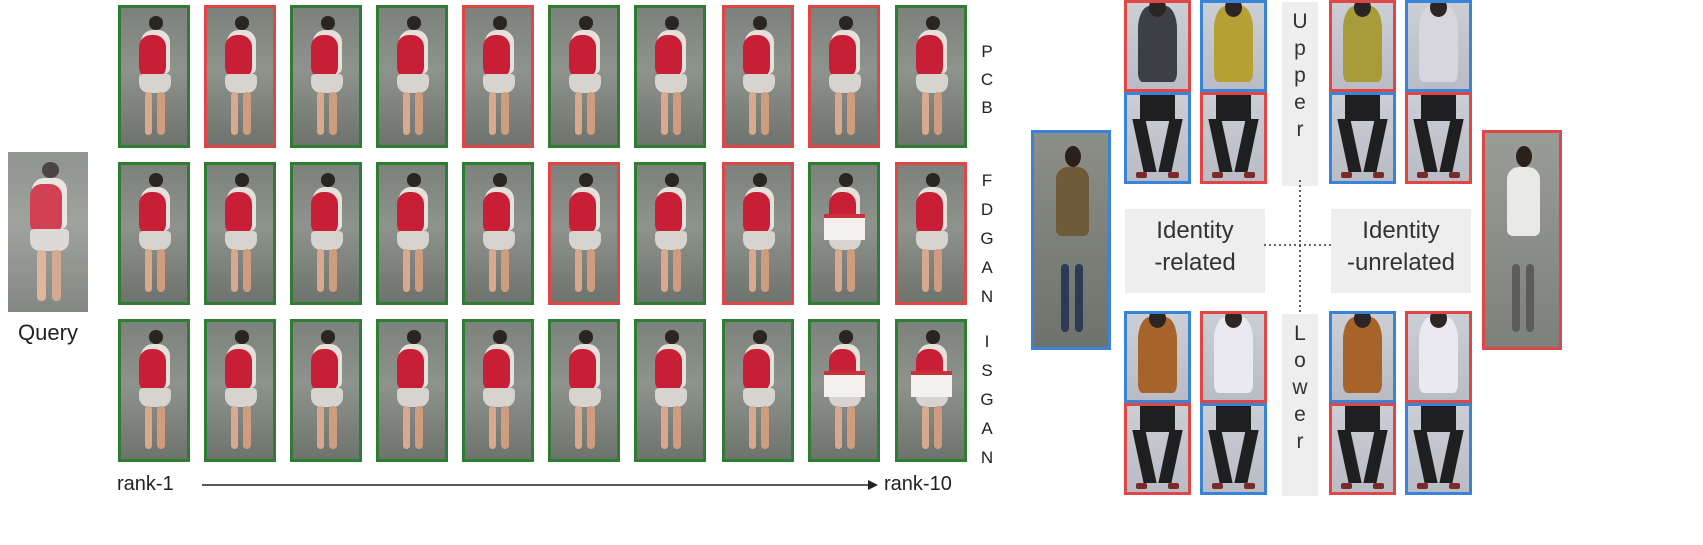  What do you see at coordinates (918, 484) in the screenshot?
I see `rank-10-label: rank-10` at bounding box center [918, 484].